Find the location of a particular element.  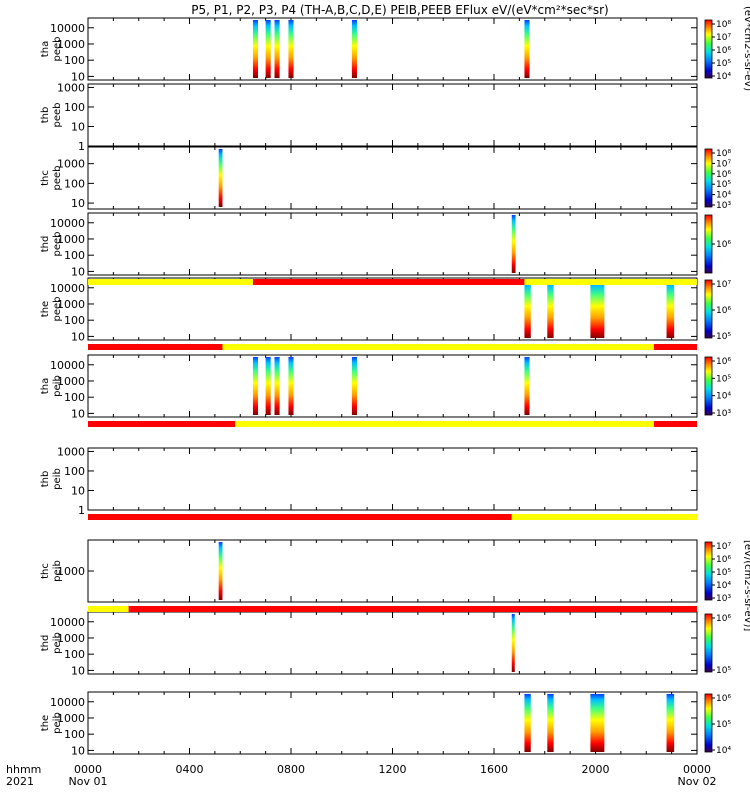

x-corner-bottom: 2021 is located at coordinates (20, 781).